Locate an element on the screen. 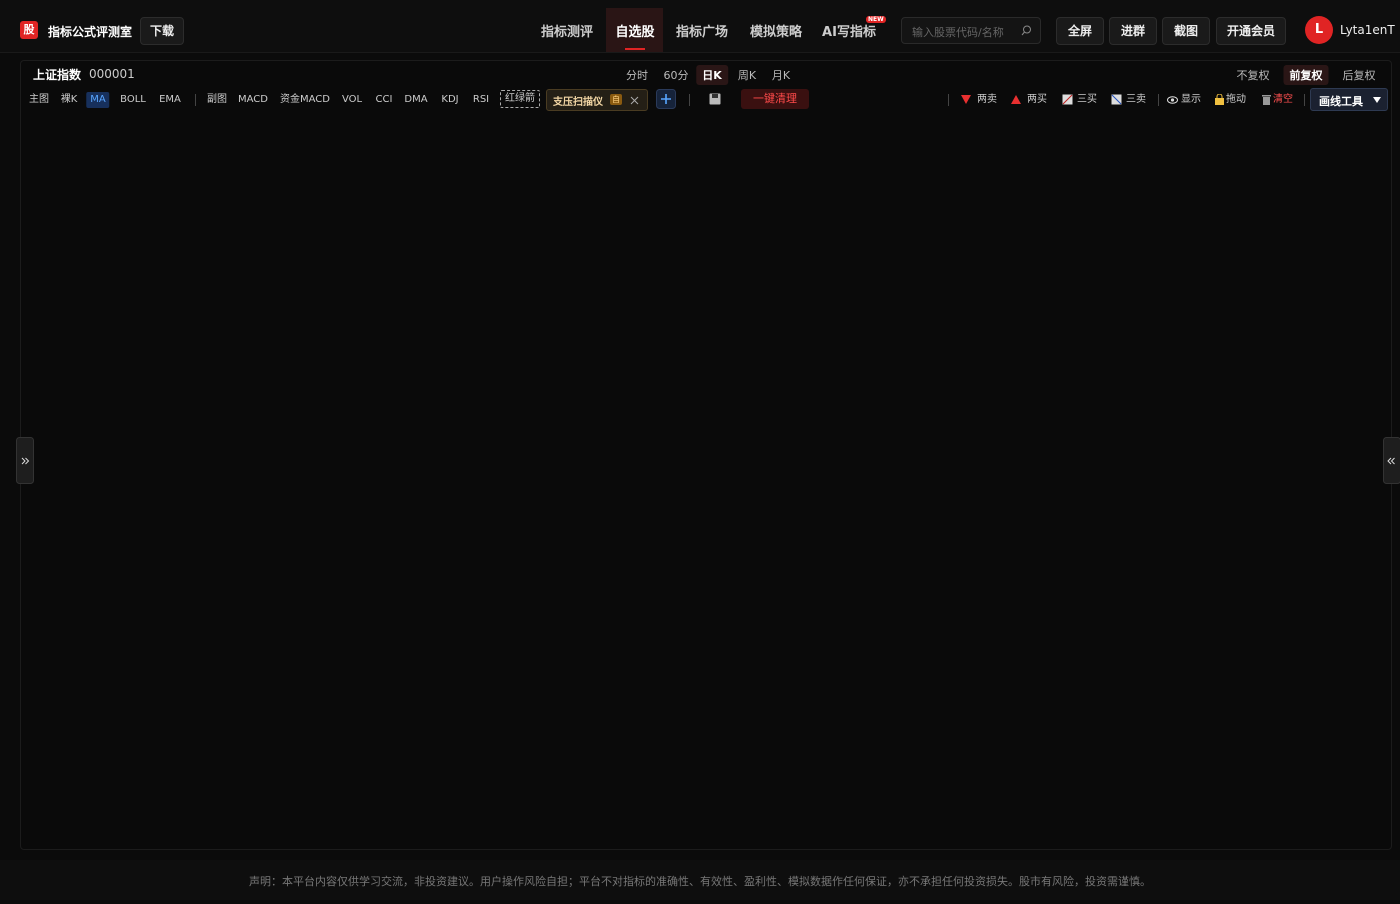 This screenshot has width=1400, height=904. sub-indicator: KDJ is located at coordinates (449, 100).